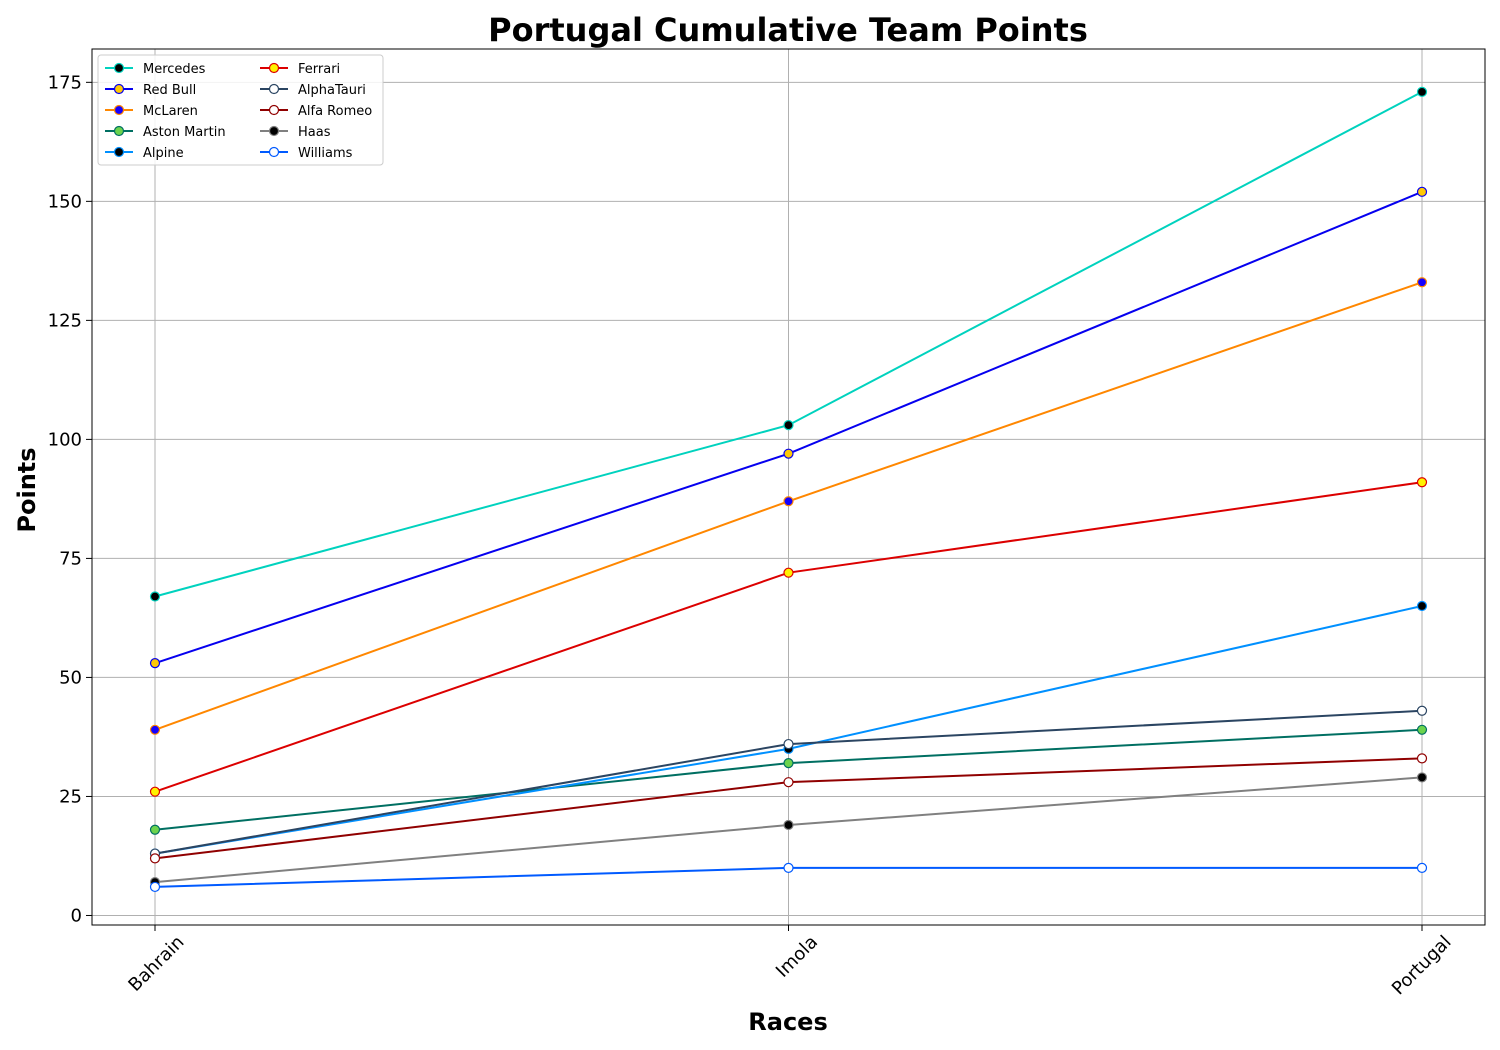  Describe the element at coordinates (70, 677) in the screenshot. I see `y-tick-label: 50` at that location.